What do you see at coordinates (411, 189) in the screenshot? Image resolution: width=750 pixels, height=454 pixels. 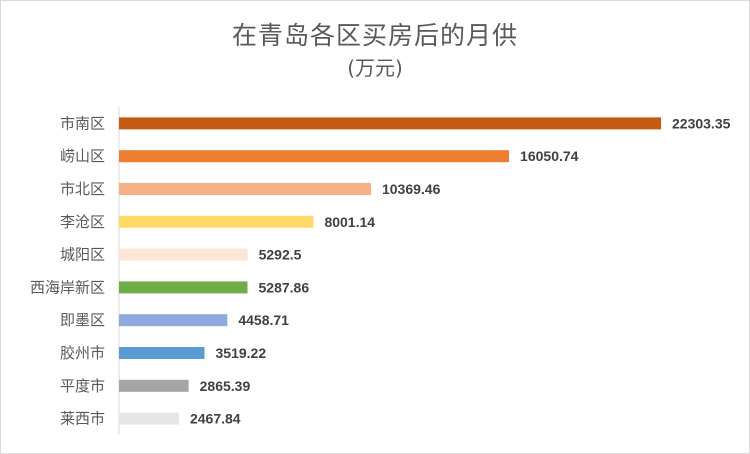 I see `value-label: 10369.46` at bounding box center [411, 189].